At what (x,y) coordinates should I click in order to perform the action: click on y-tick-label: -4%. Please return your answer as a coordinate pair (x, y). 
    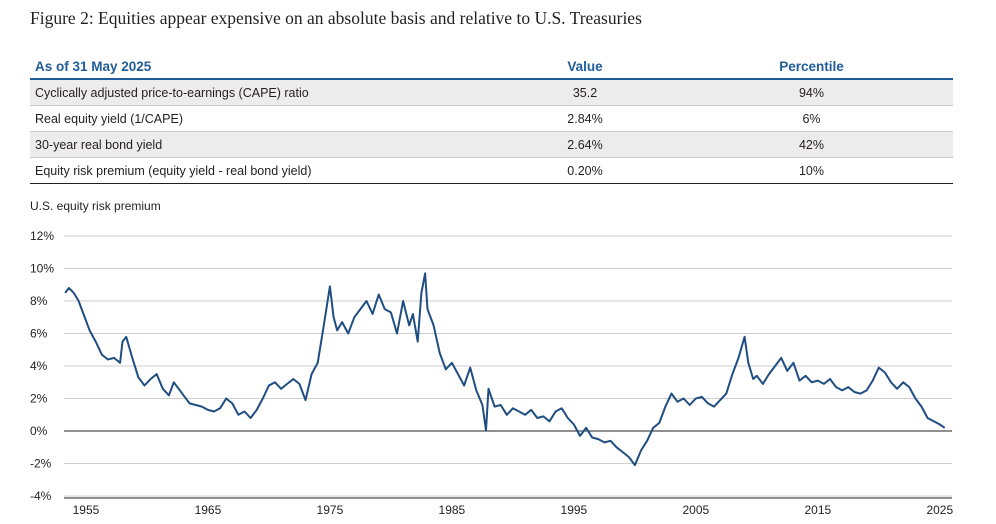
    Looking at the image, I should click on (41, 496).